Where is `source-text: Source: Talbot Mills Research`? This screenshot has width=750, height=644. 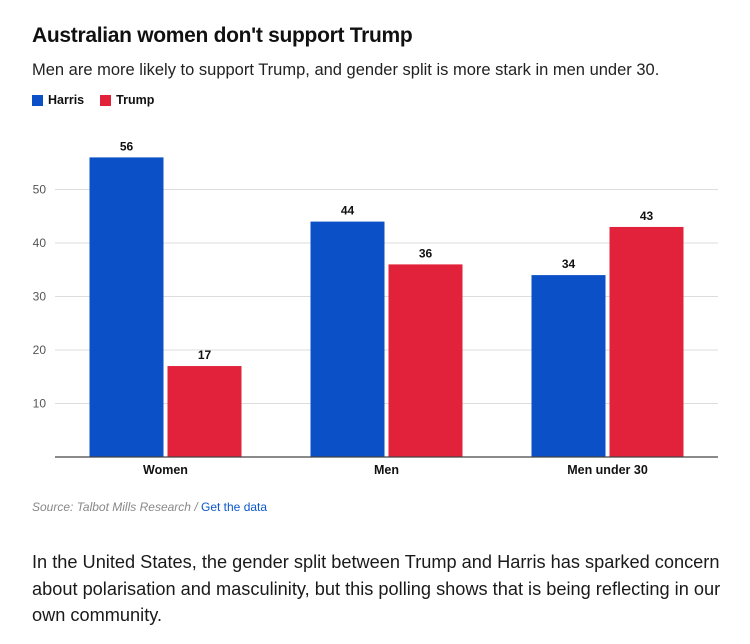 source-text: Source: Talbot Mills Research is located at coordinates (111, 507).